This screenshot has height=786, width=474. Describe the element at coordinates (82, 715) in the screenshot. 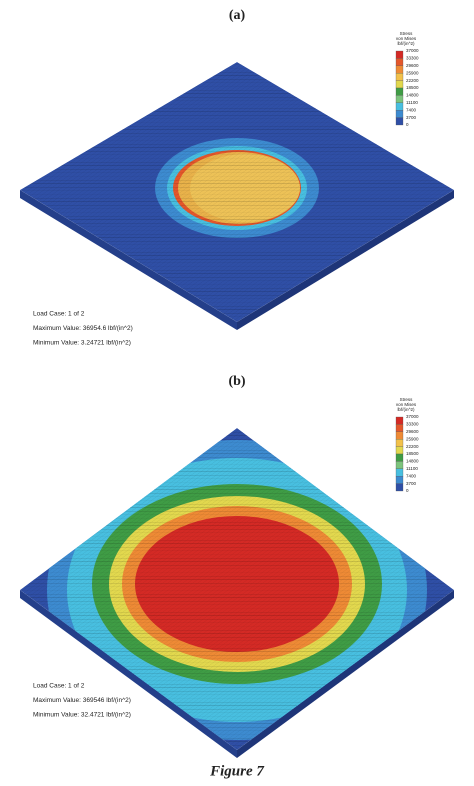

I see `info-line: Minimum Value: 32.4721 lbf/(in^2)` at that location.